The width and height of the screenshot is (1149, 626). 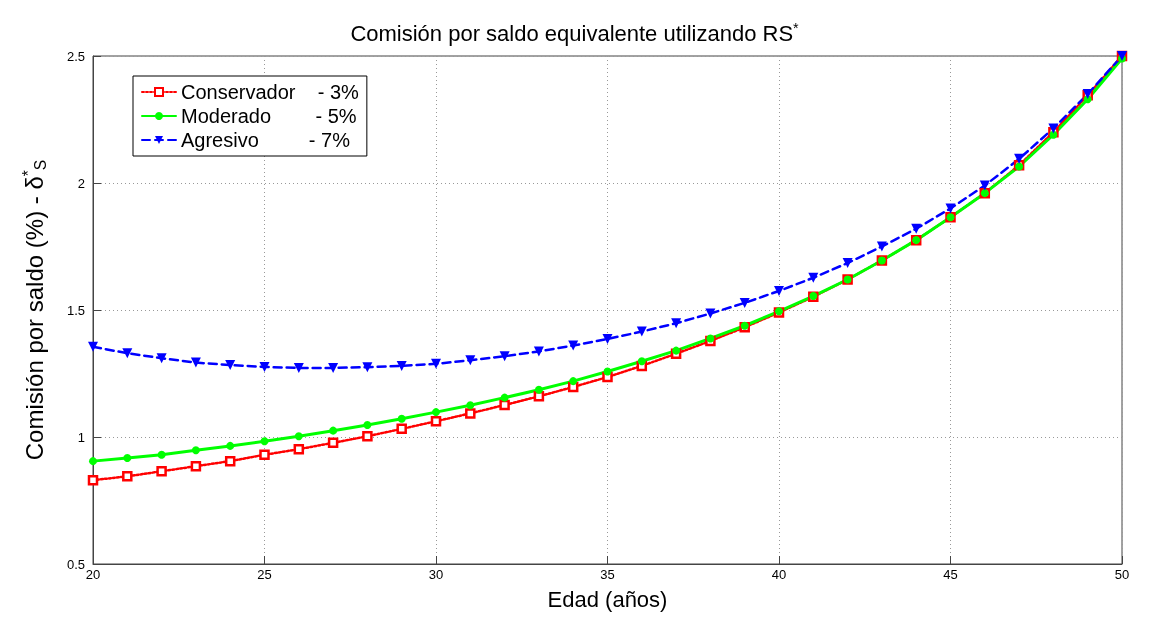 I want to click on legend-label: Agresivo - 7%, so click(x=266, y=140).